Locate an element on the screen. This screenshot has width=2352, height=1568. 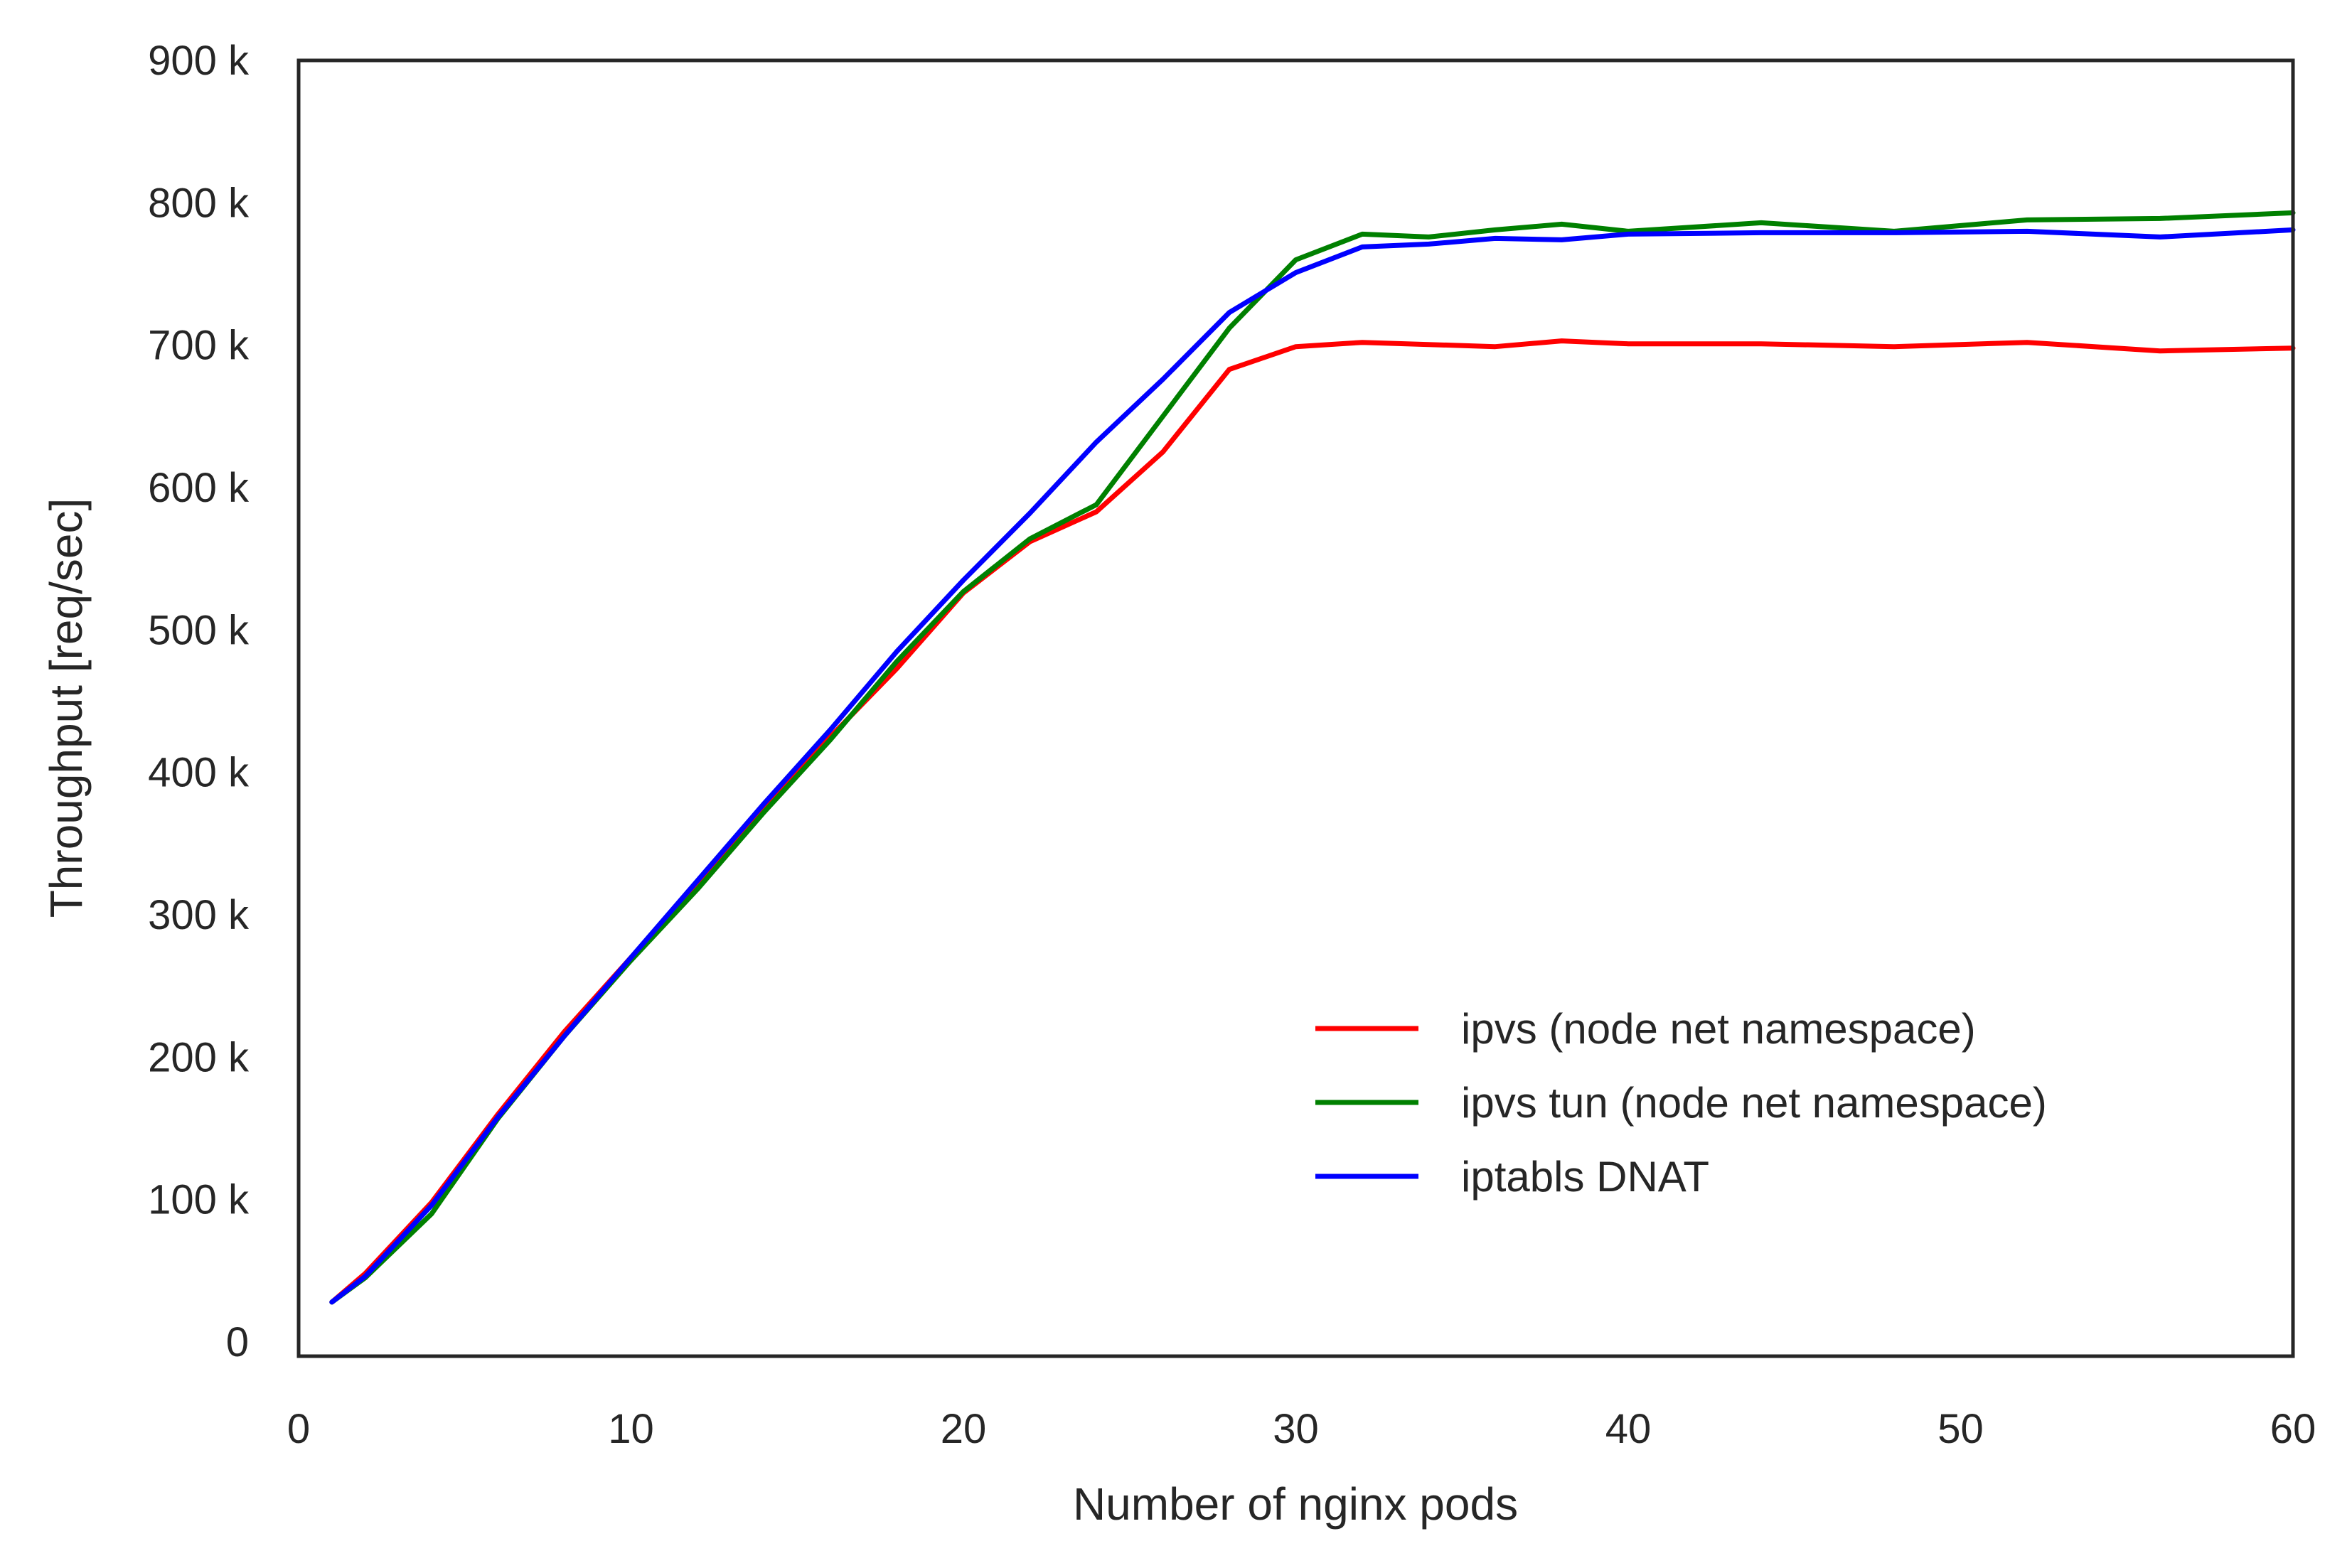
y-tick-label: 900 k is located at coordinates (199, 61).